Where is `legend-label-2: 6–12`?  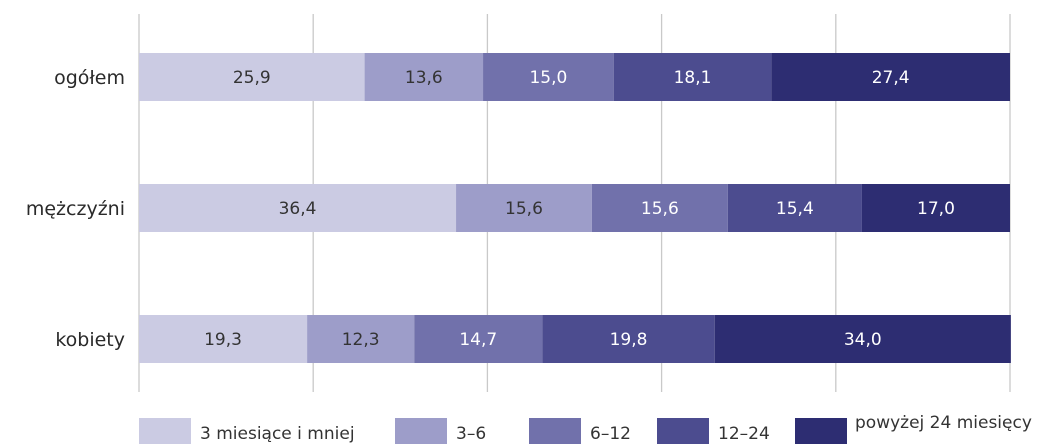
legend-label-2: 6–12 is located at coordinates (610, 434).